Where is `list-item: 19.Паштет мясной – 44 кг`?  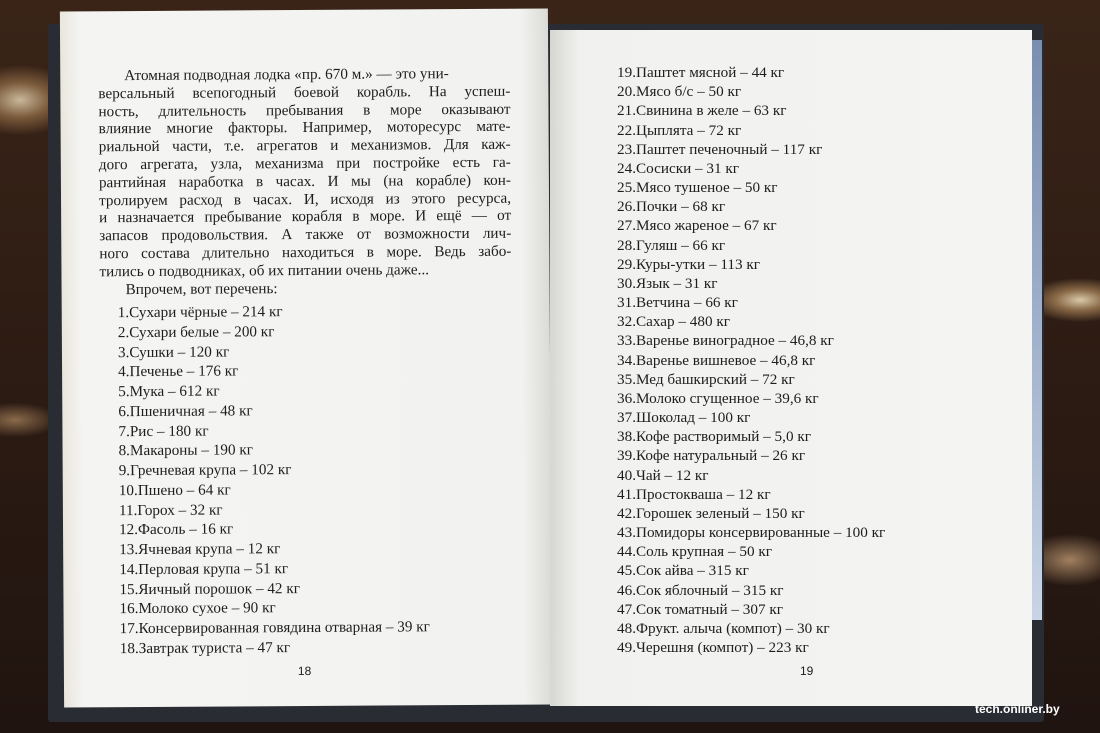
list-item: 19.Паштет мясной – 44 кг is located at coordinates (701, 72).